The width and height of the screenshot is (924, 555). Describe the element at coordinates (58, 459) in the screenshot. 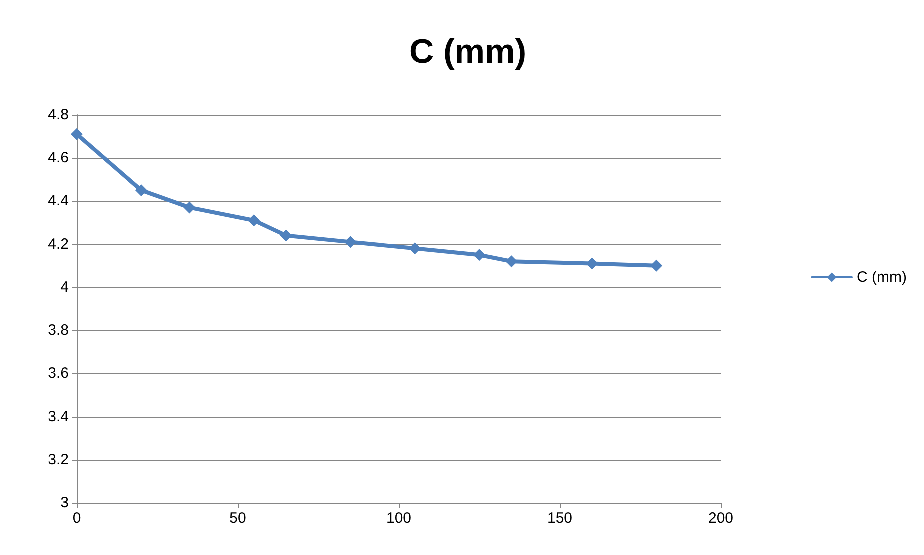

I see `y-tick-label: 3.2` at that location.